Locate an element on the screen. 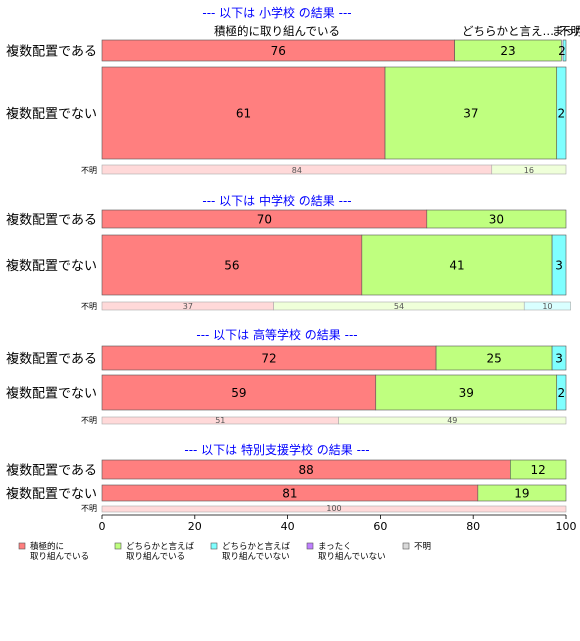 This screenshot has height=641, width=580. bar-value-label: 25 is located at coordinates (493, 359).